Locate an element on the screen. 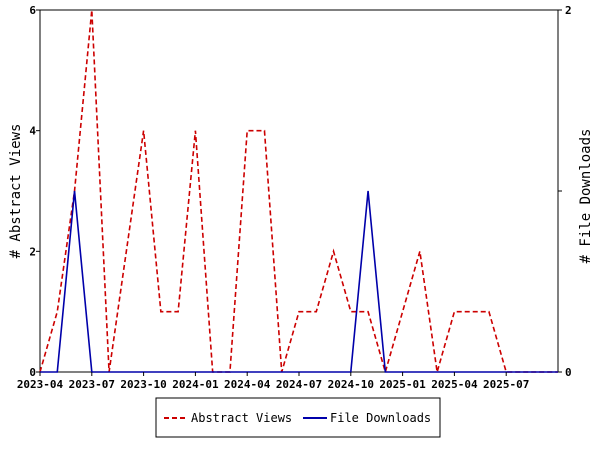  legend-label-abstract-views: Abstract Views is located at coordinates (241, 418).